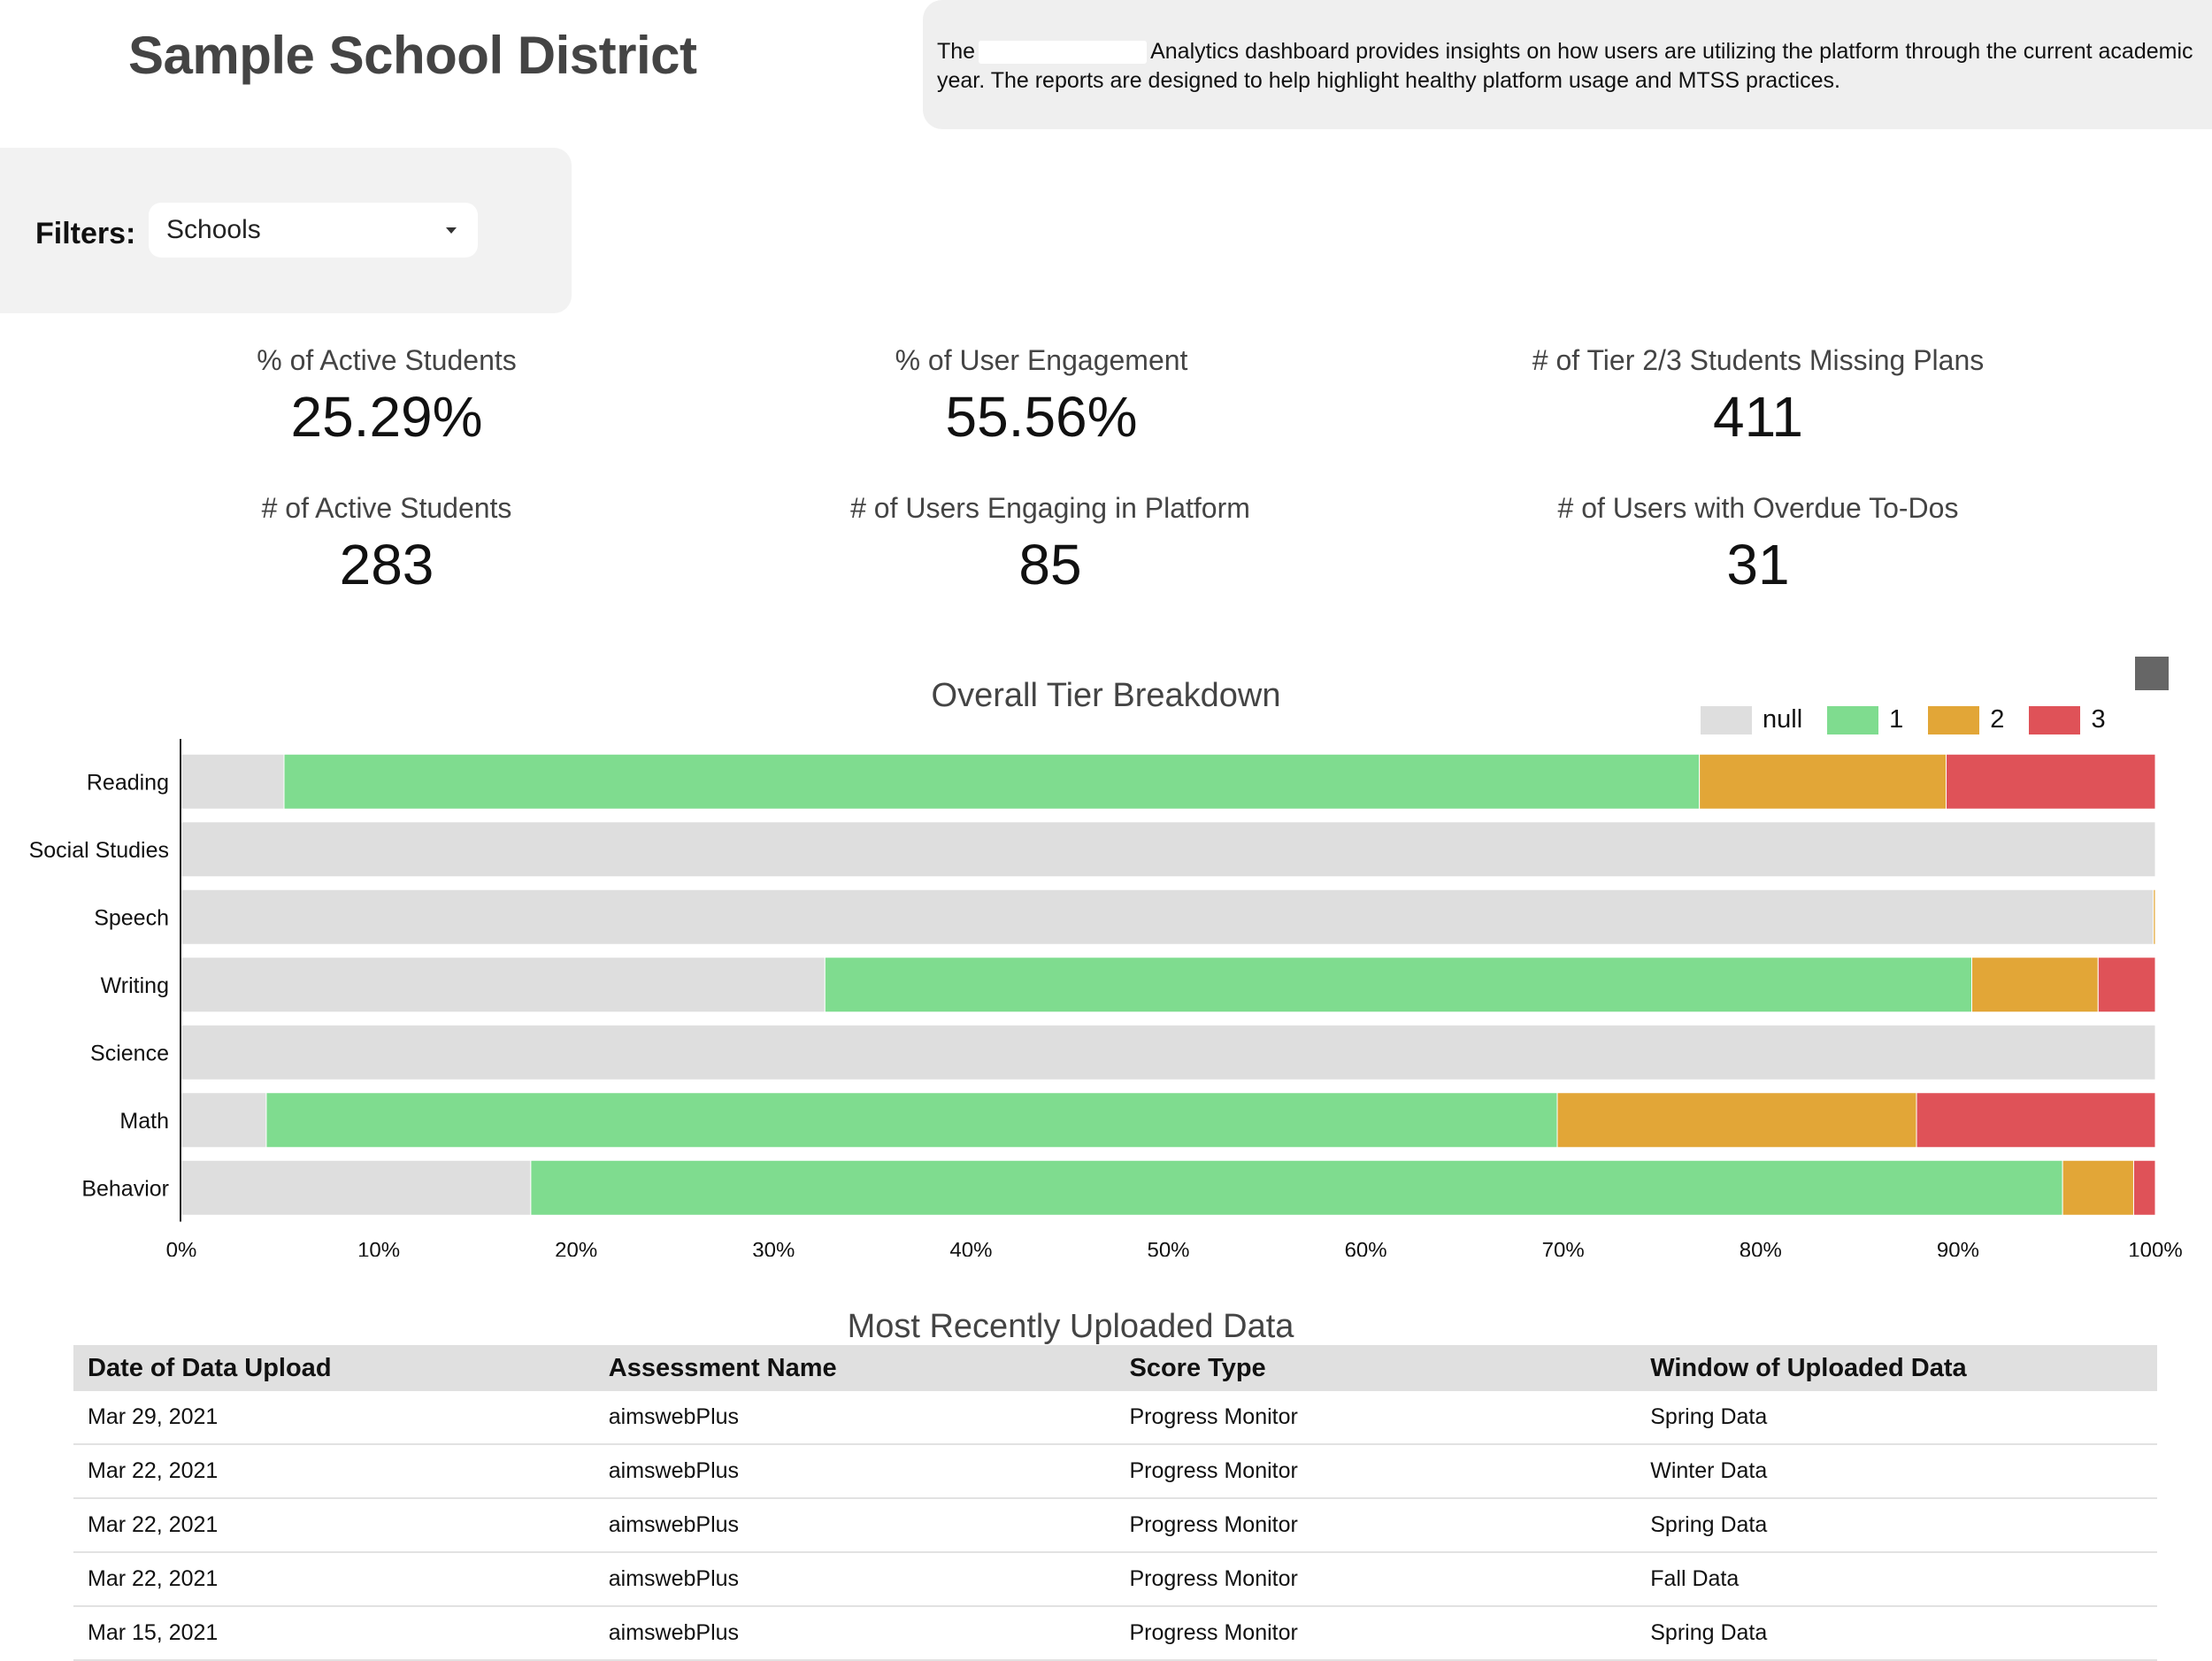 This screenshot has width=2212, height=1661. I want to click on kpi-label: # of Active Students, so click(387, 508).